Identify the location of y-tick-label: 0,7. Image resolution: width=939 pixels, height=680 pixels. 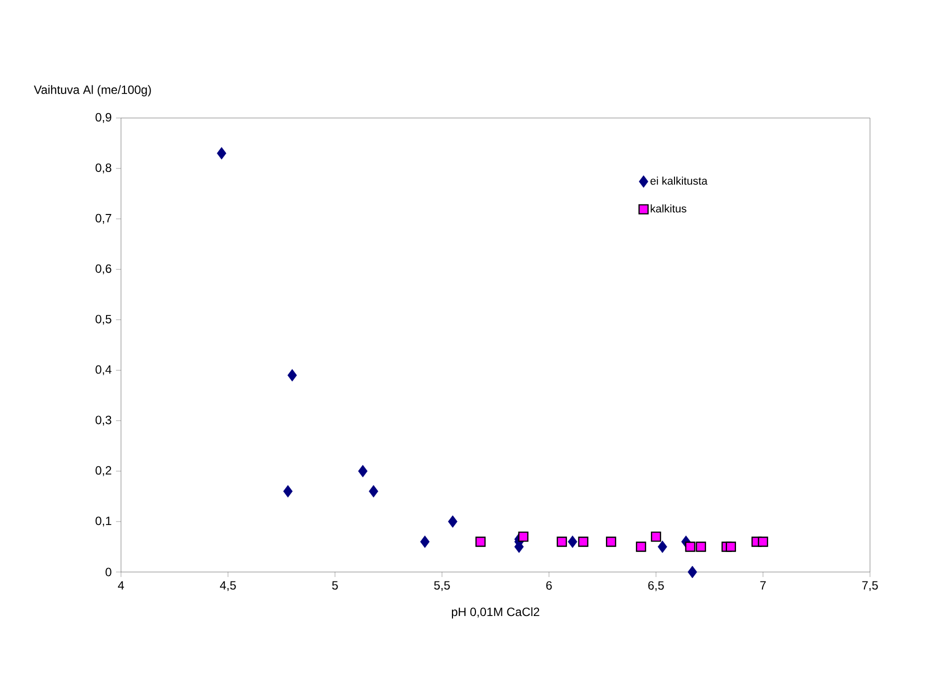
(104, 219).